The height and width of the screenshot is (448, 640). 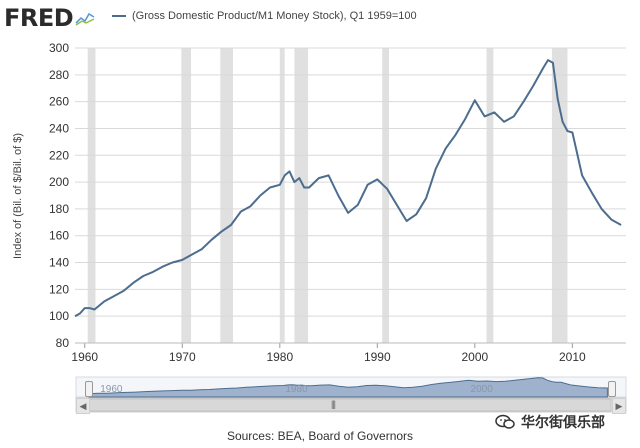 I want to click on fred-logo: FRED, so click(x=50, y=18).